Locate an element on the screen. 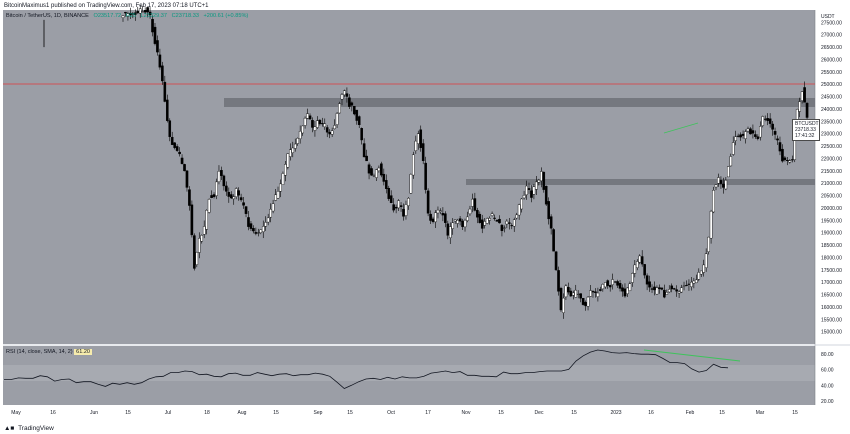  footer-brand-label: TradingView is located at coordinates (36, 428).